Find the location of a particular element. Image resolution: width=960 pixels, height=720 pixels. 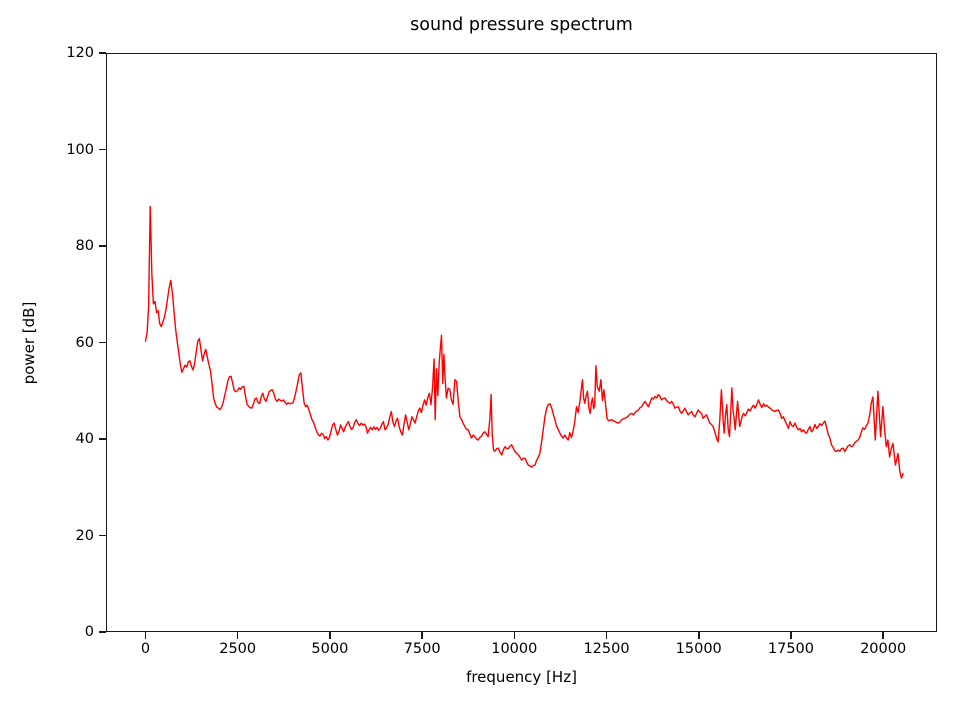

x-axis-label: frequency [Hz] is located at coordinates (521, 677).